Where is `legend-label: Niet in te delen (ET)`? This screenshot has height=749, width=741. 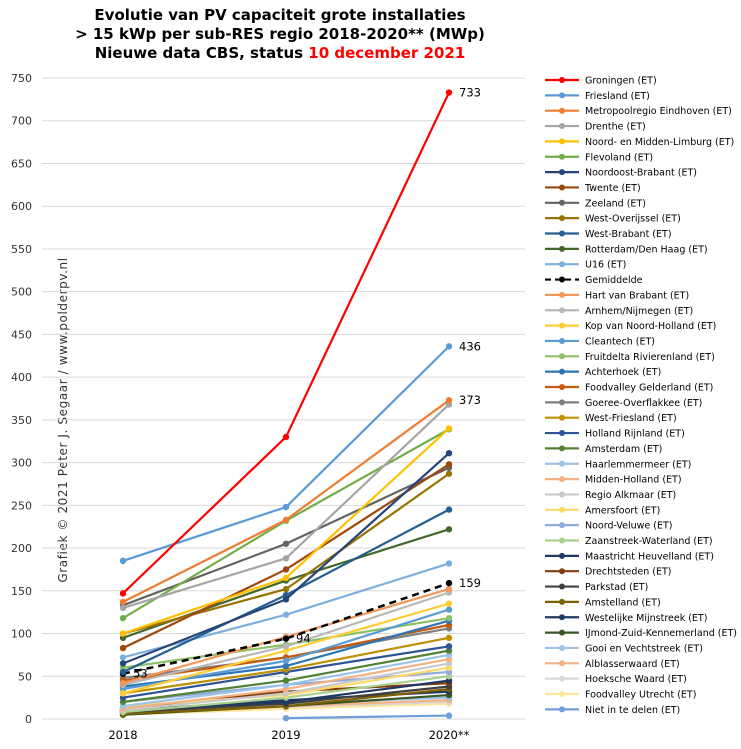
legend-label: Niet in te delen (ET) is located at coordinates (632, 710).